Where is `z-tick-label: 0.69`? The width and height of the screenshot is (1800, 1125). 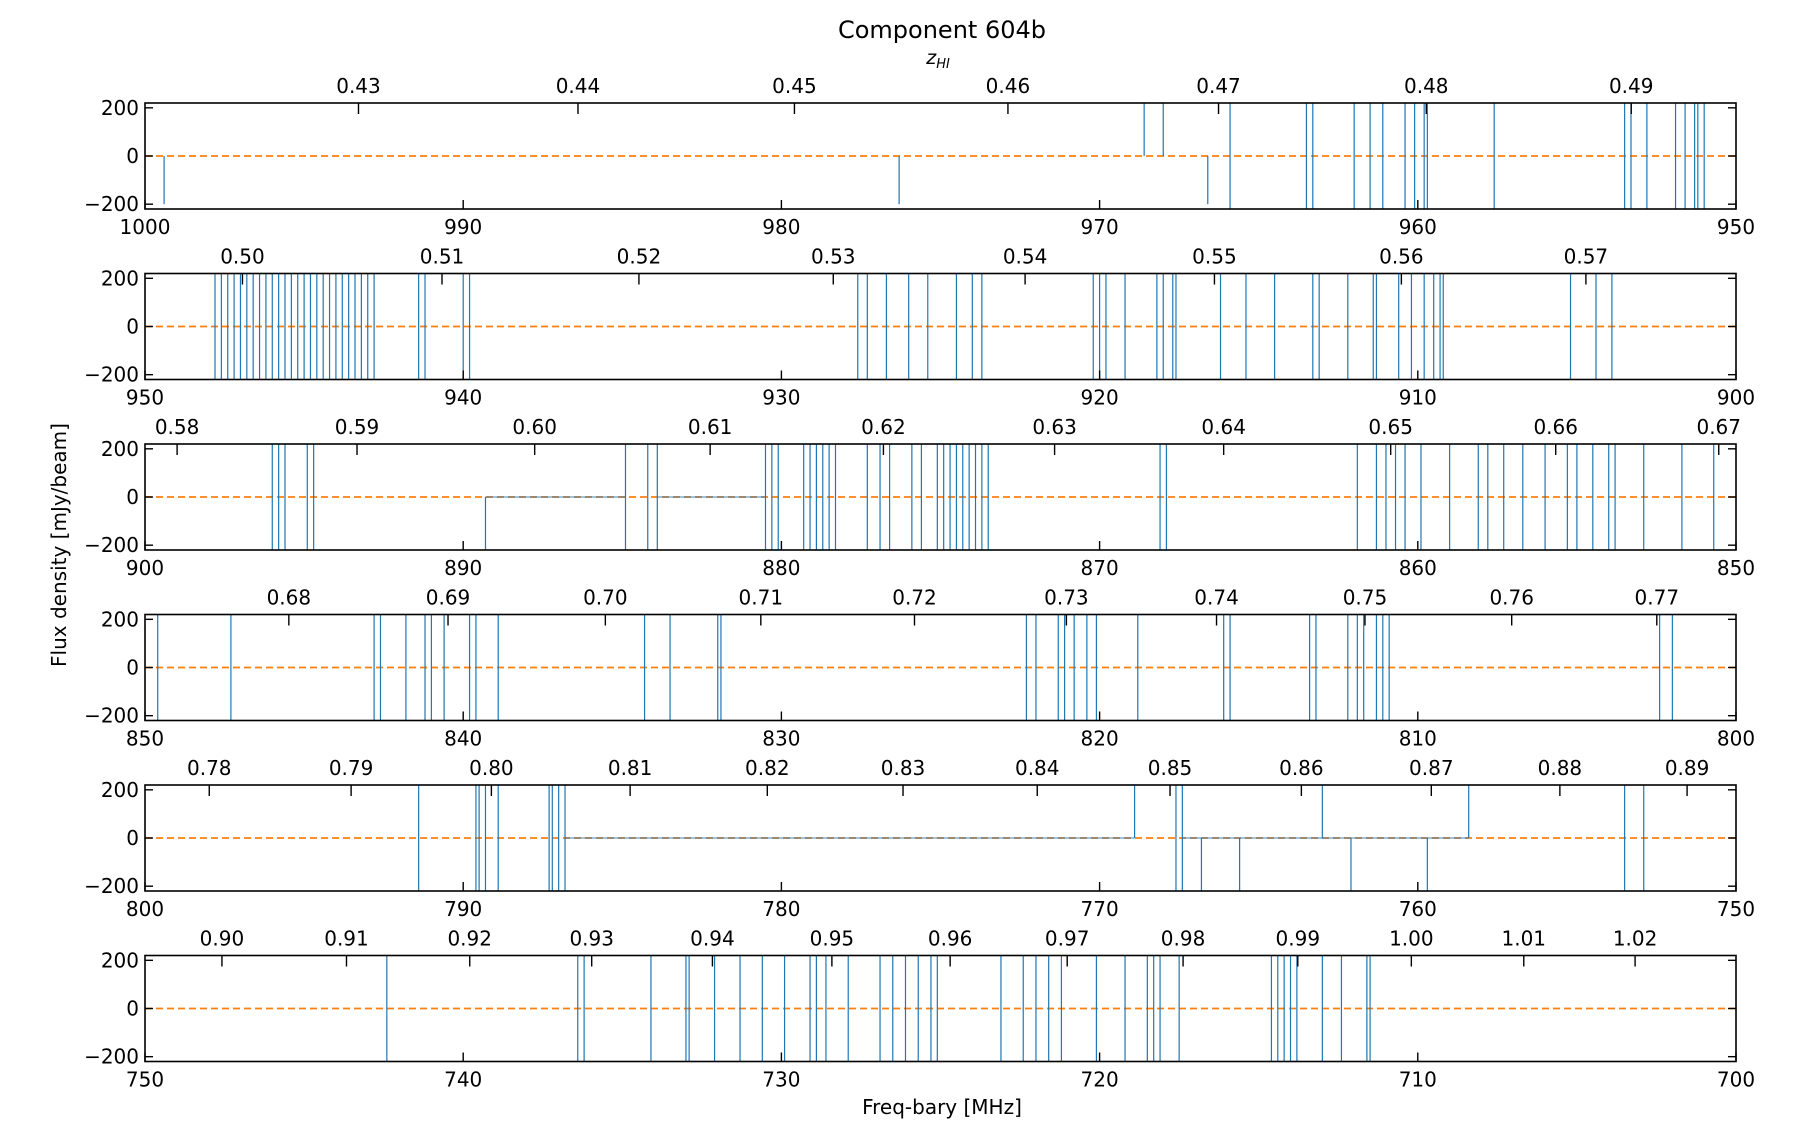 z-tick-label: 0.69 is located at coordinates (448, 598).